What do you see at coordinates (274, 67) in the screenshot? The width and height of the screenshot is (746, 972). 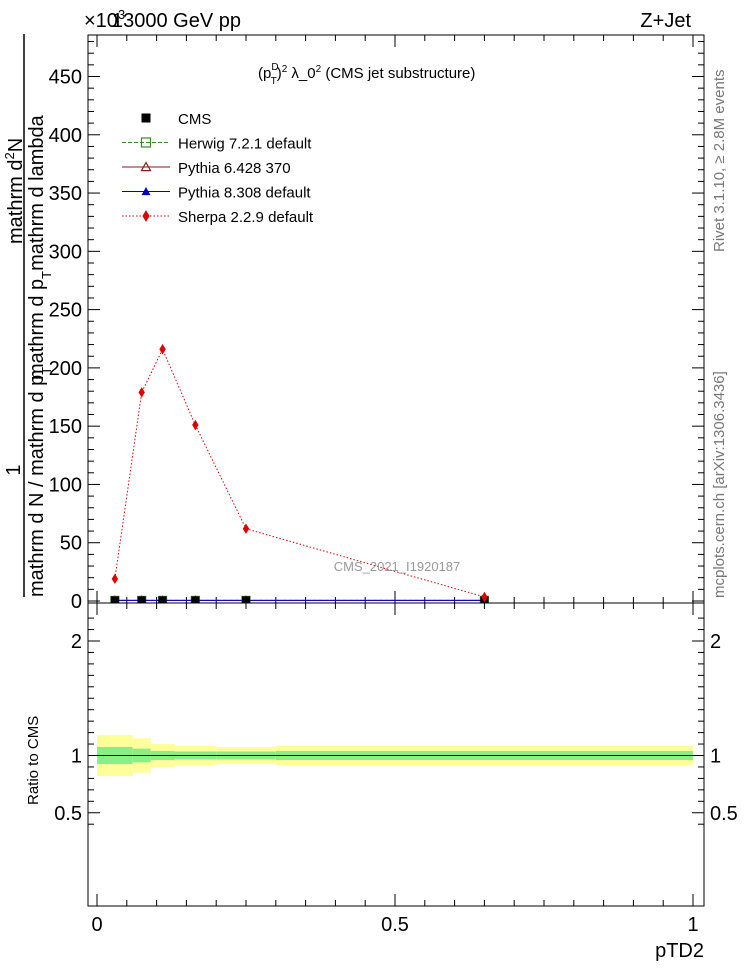 I see `plot-title-sup-d: D` at bounding box center [274, 67].